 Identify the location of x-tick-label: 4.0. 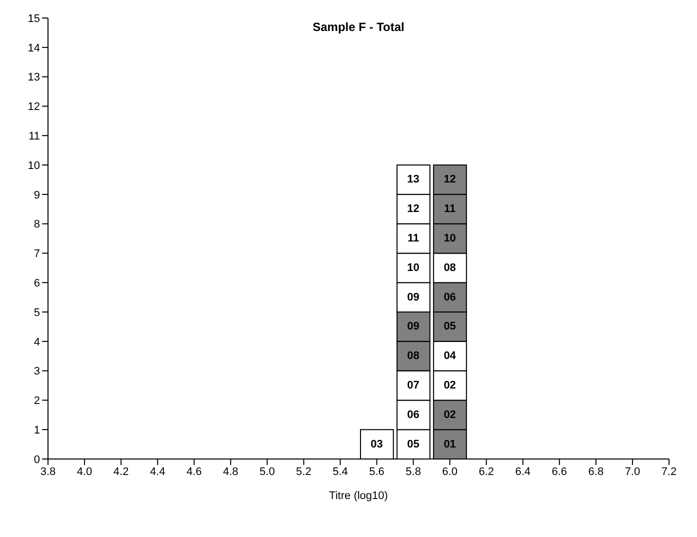
(84, 472).